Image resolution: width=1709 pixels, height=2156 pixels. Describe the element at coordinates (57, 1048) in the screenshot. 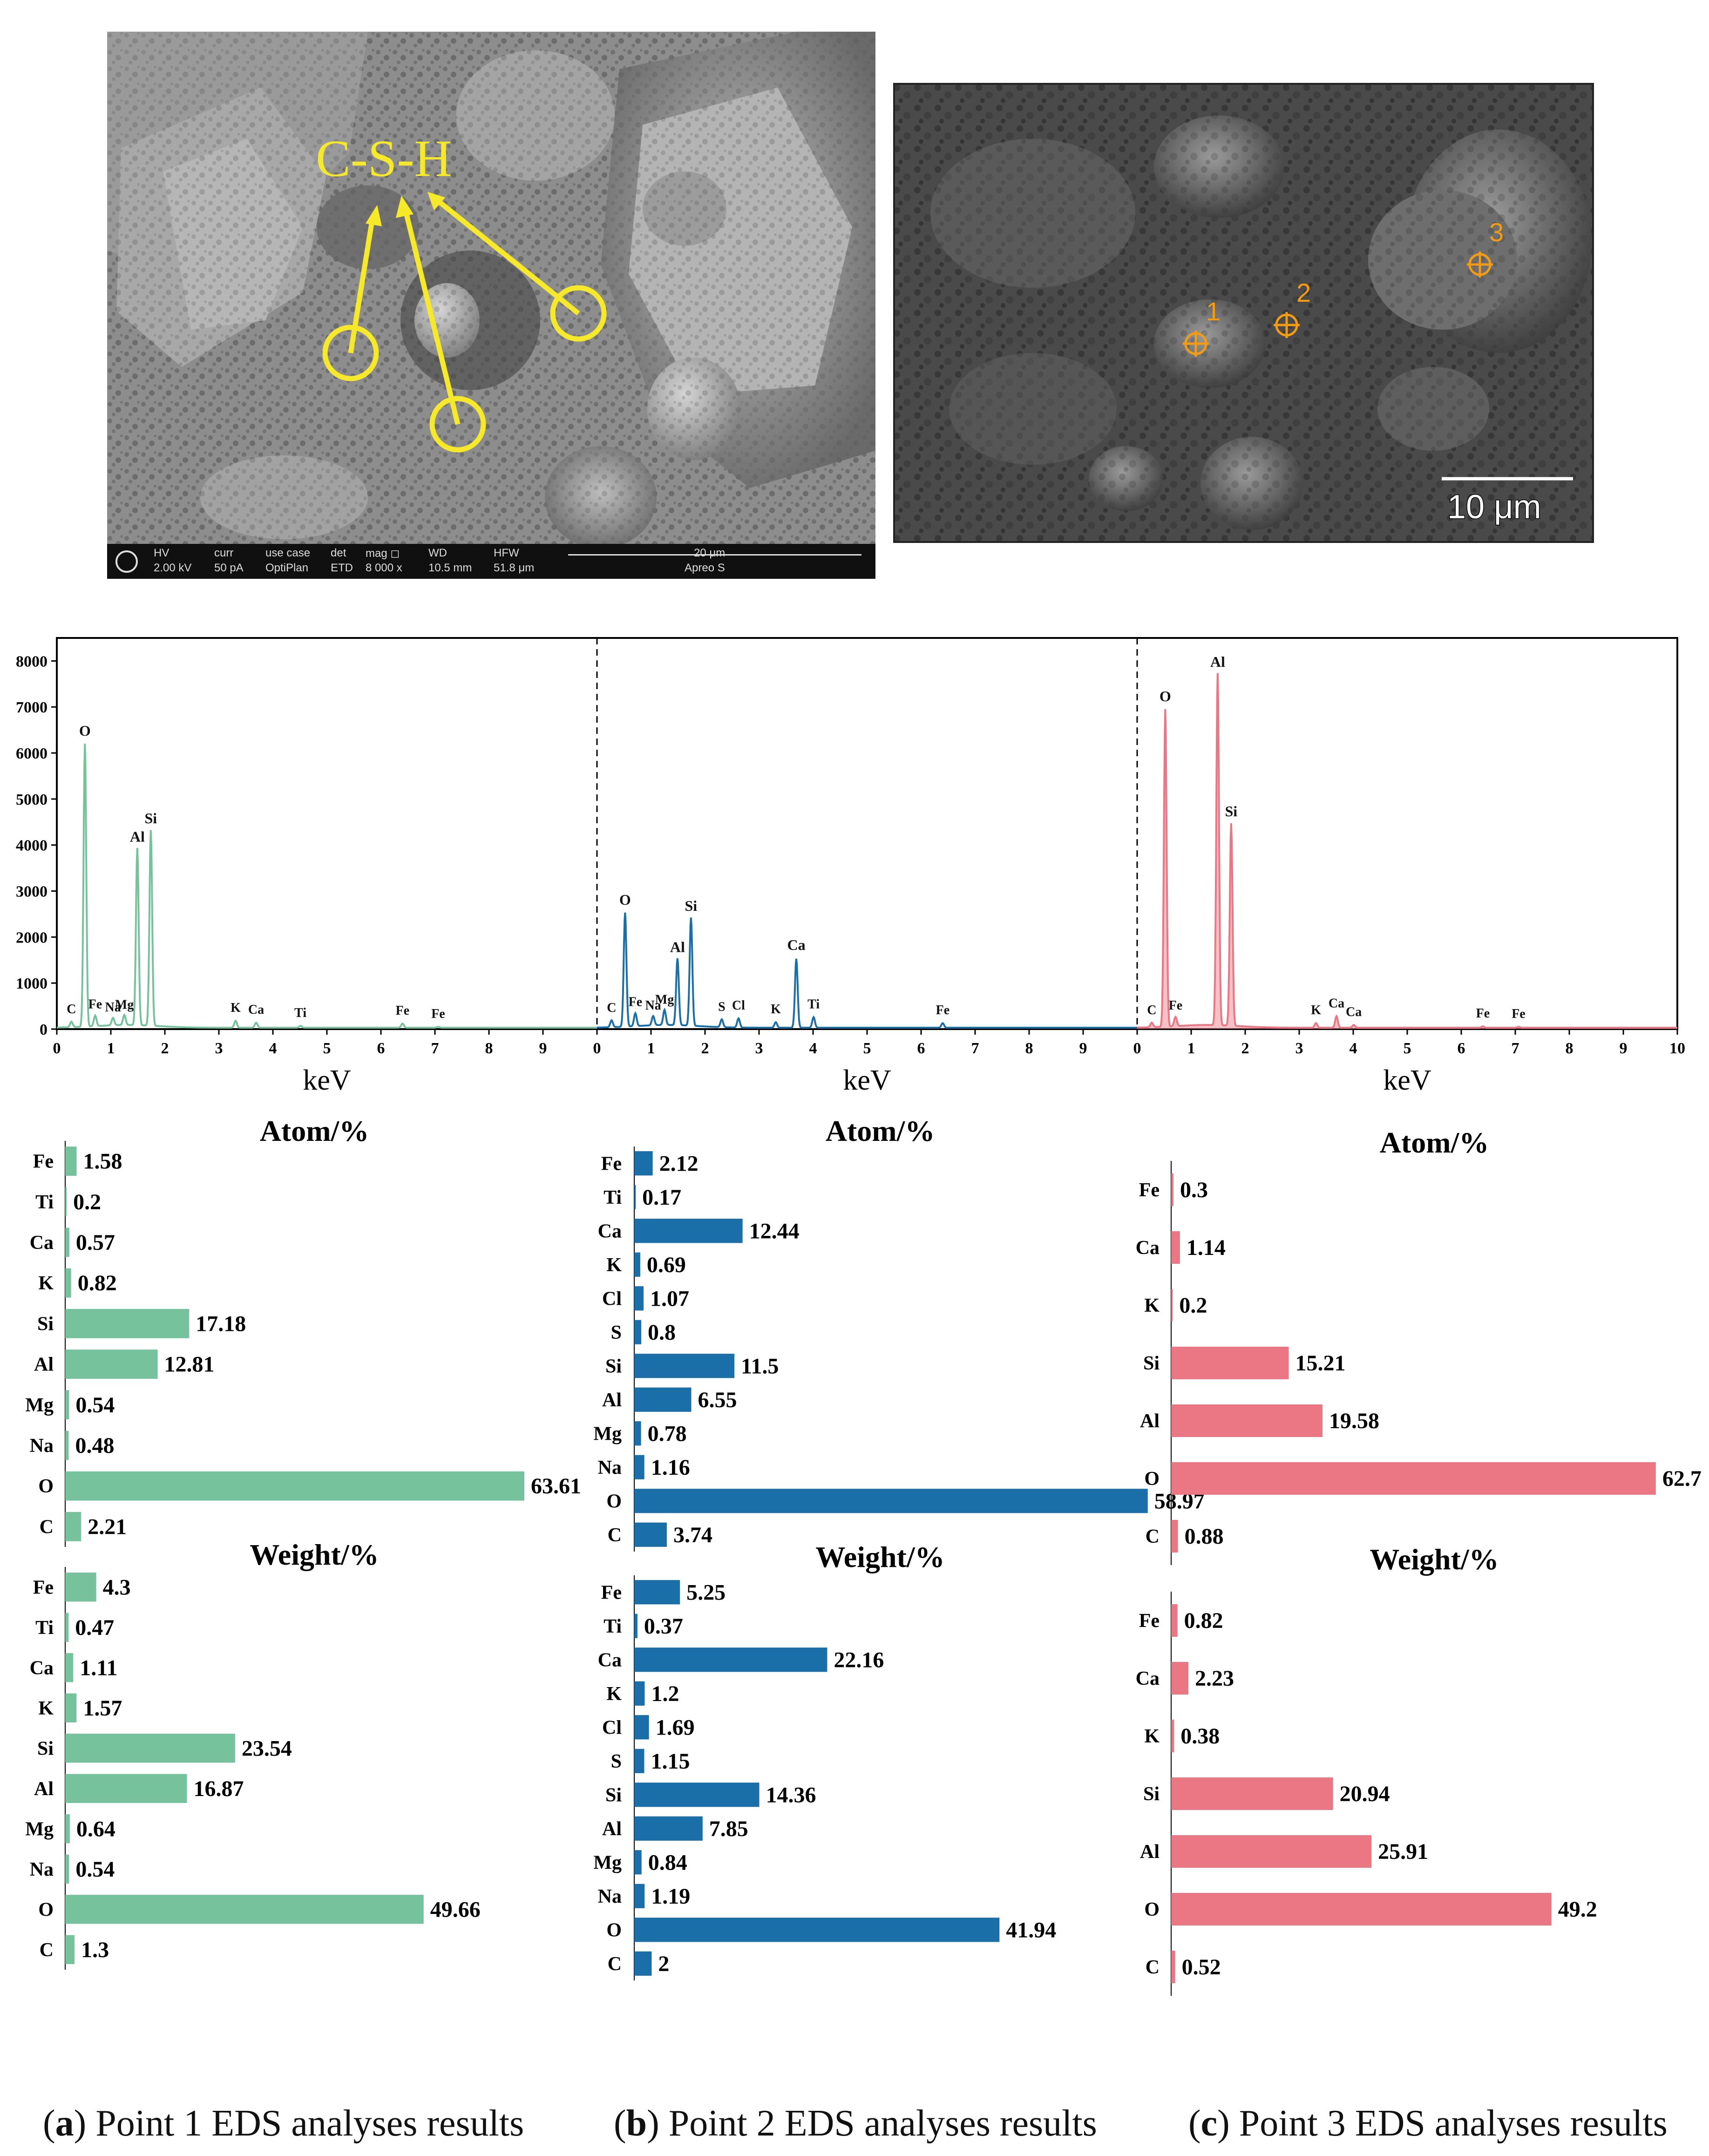

I see `x-tick-label: 0` at that location.